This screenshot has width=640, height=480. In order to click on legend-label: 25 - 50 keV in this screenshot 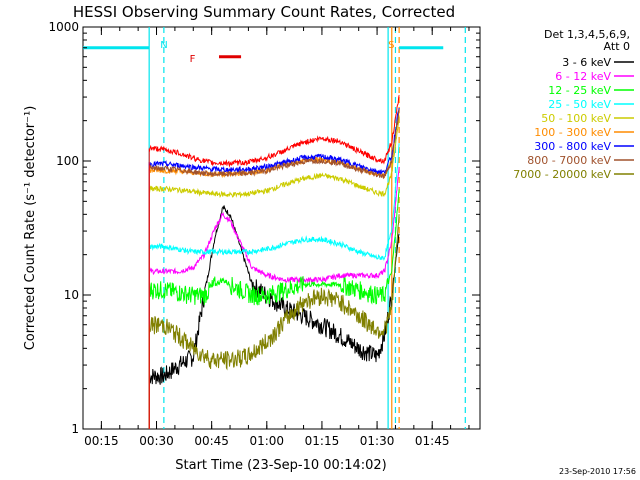, I will do `click(579, 104)`.